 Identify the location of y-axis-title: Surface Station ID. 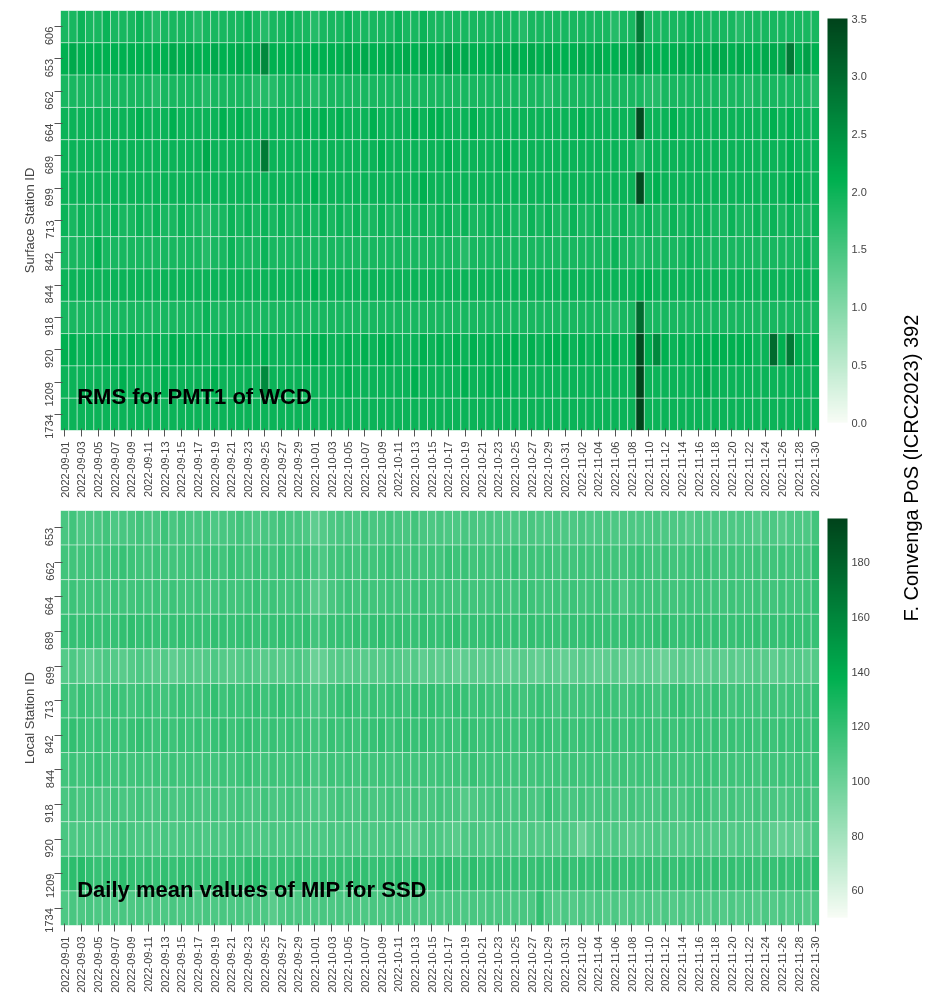
(29, 220).